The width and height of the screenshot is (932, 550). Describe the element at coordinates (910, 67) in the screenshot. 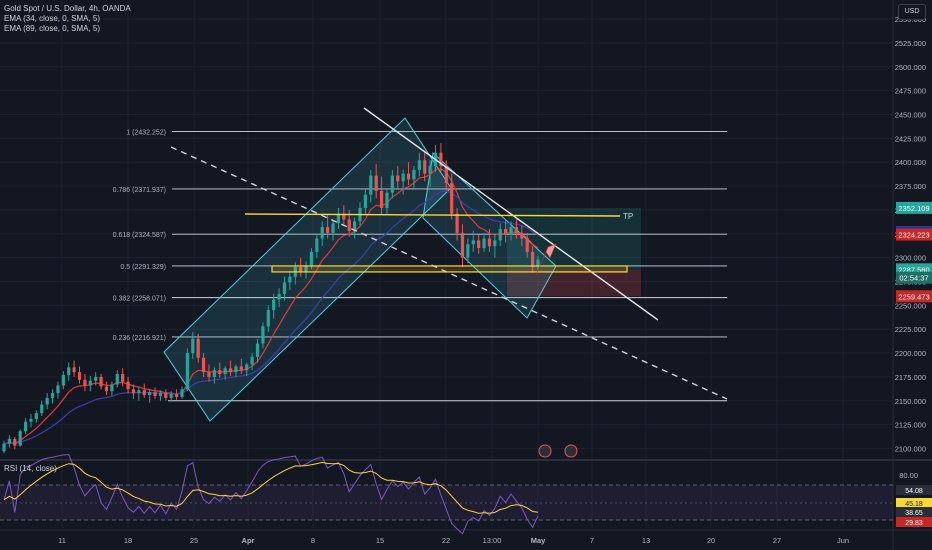

I see `y-tick-label: 2500.000` at that location.